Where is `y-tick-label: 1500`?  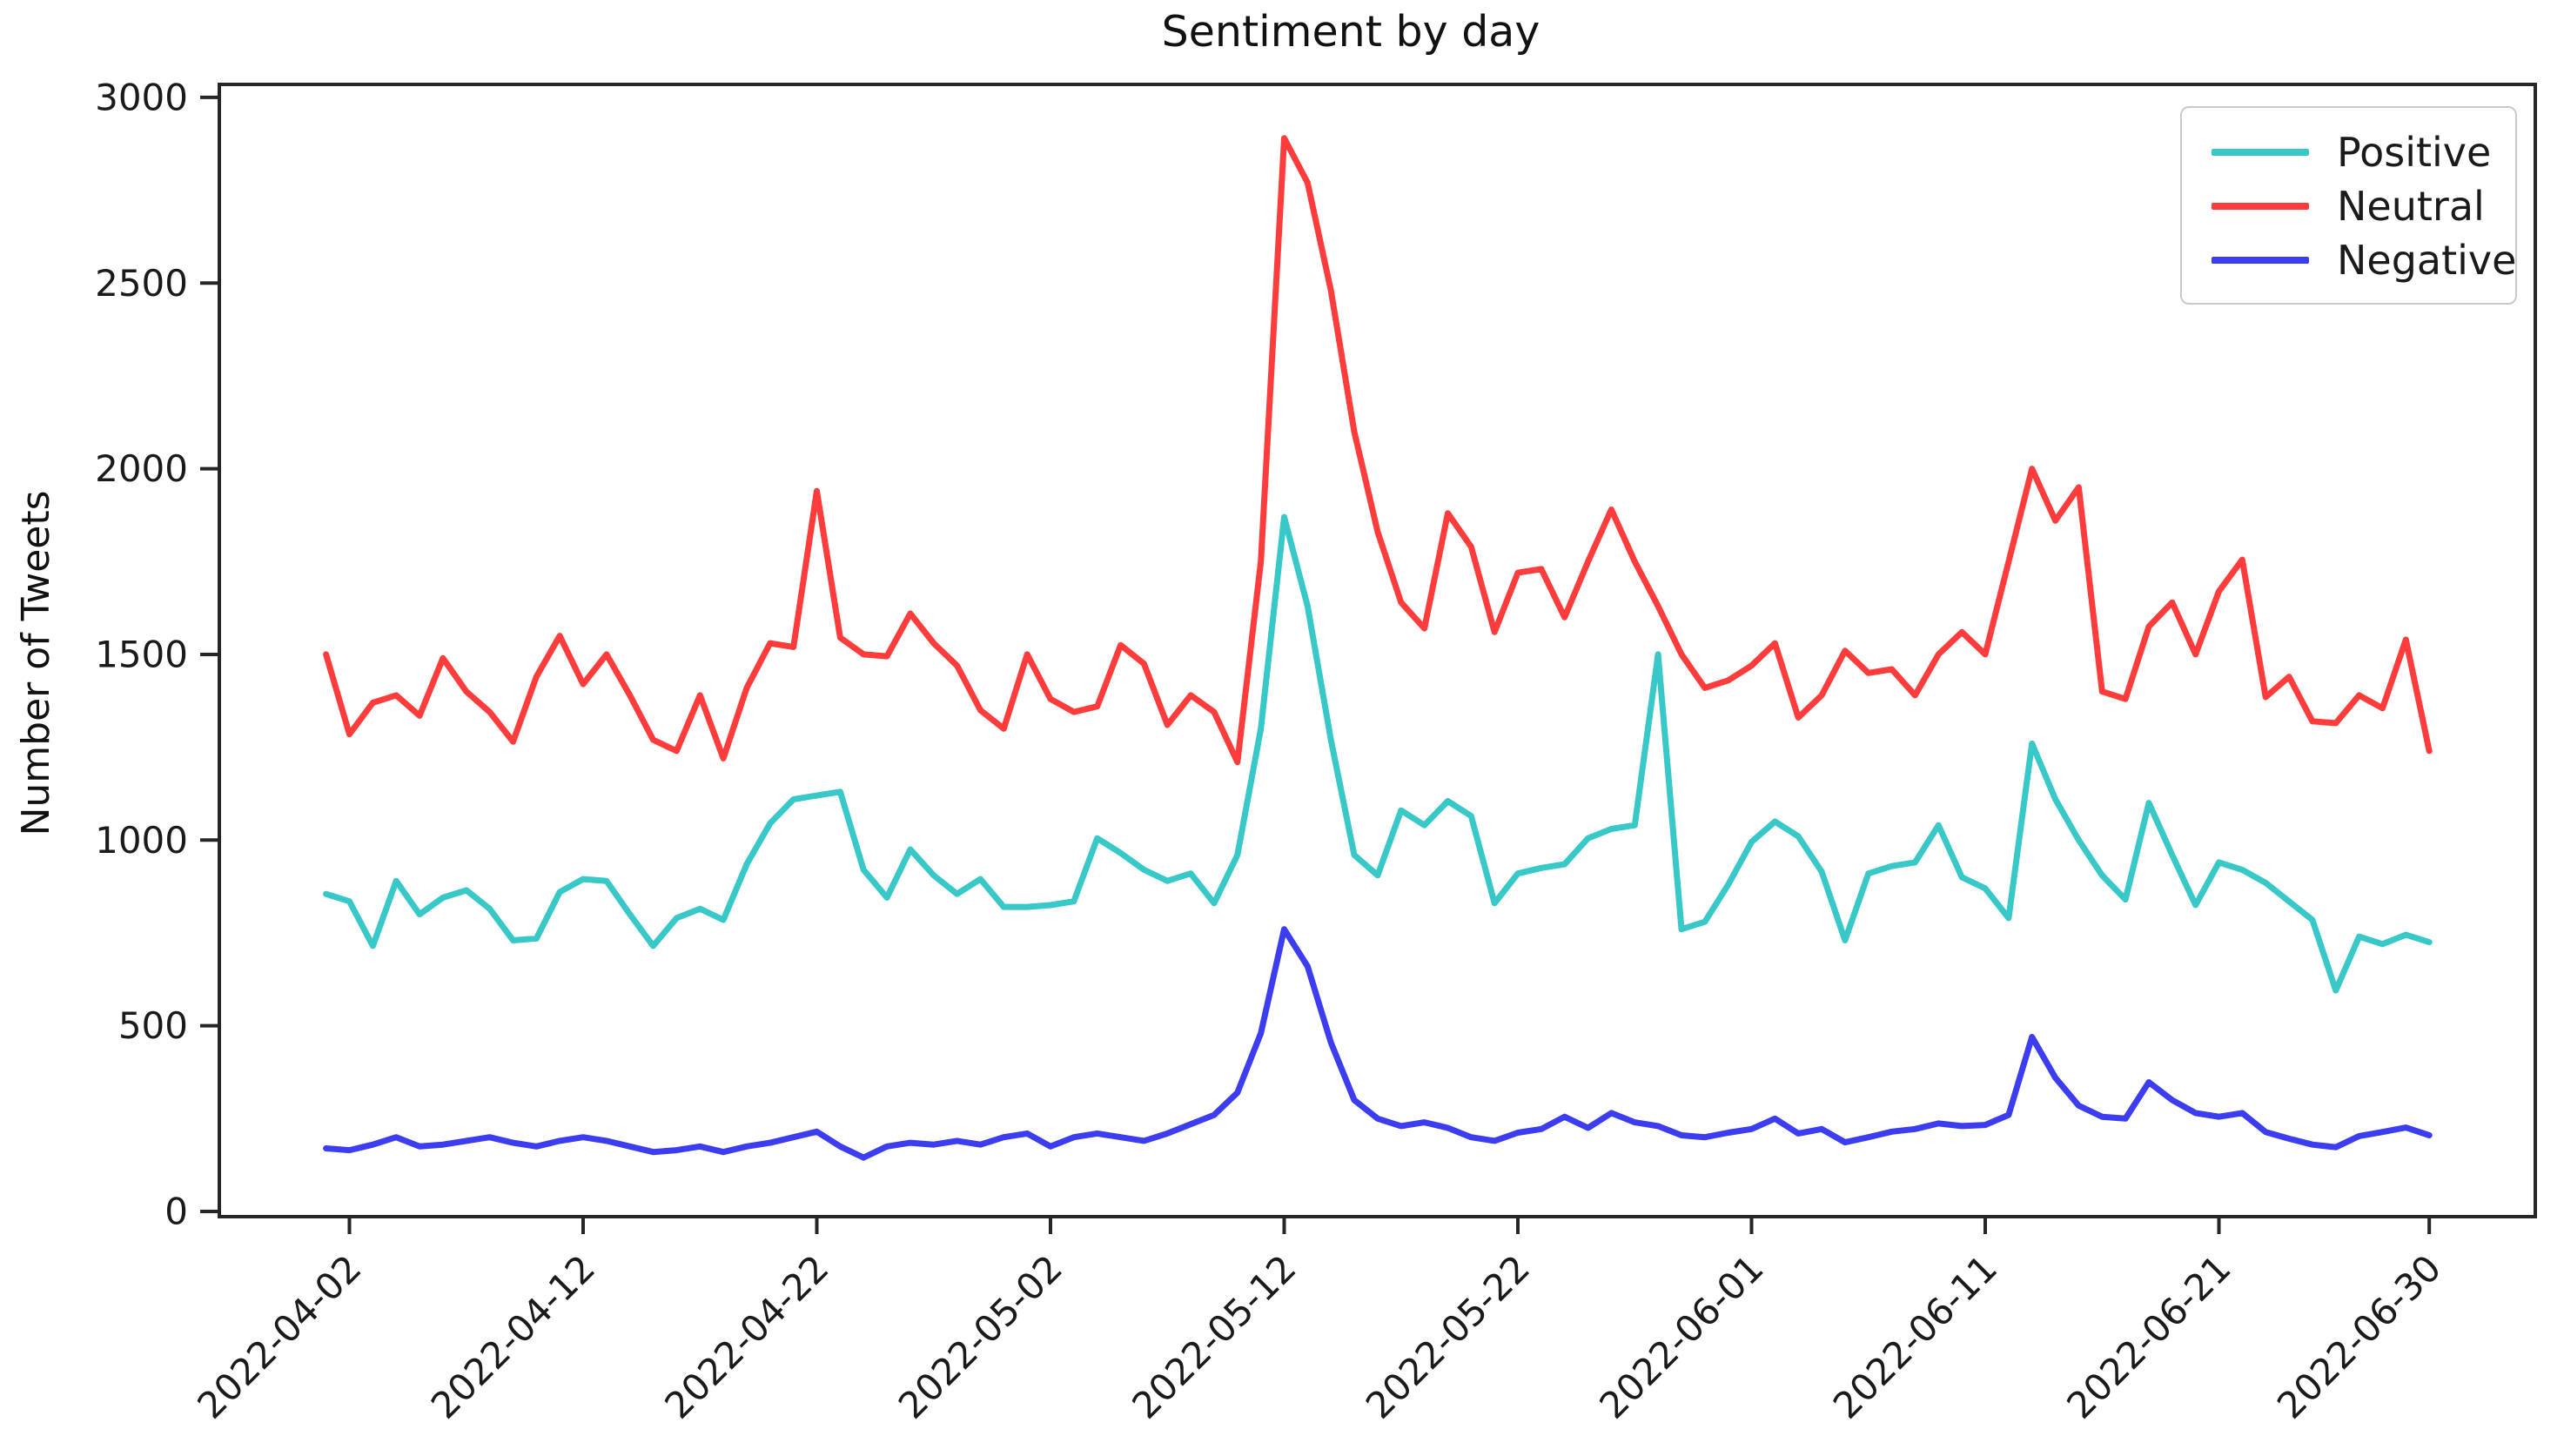
y-tick-label: 1500 is located at coordinates (141, 654).